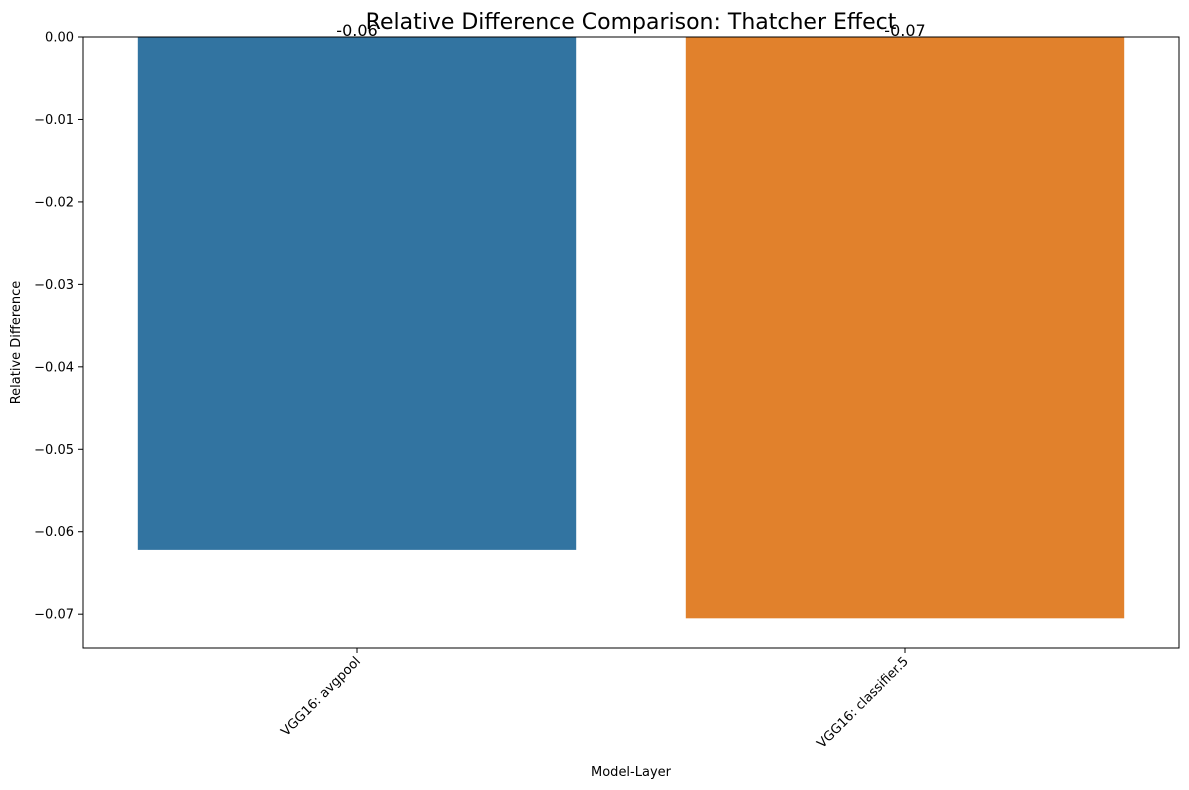 This screenshot has width=1189, height=790. What do you see at coordinates (54, 450) in the screenshot?
I see `y-tick-label-5: −0.05` at bounding box center [54, 450].